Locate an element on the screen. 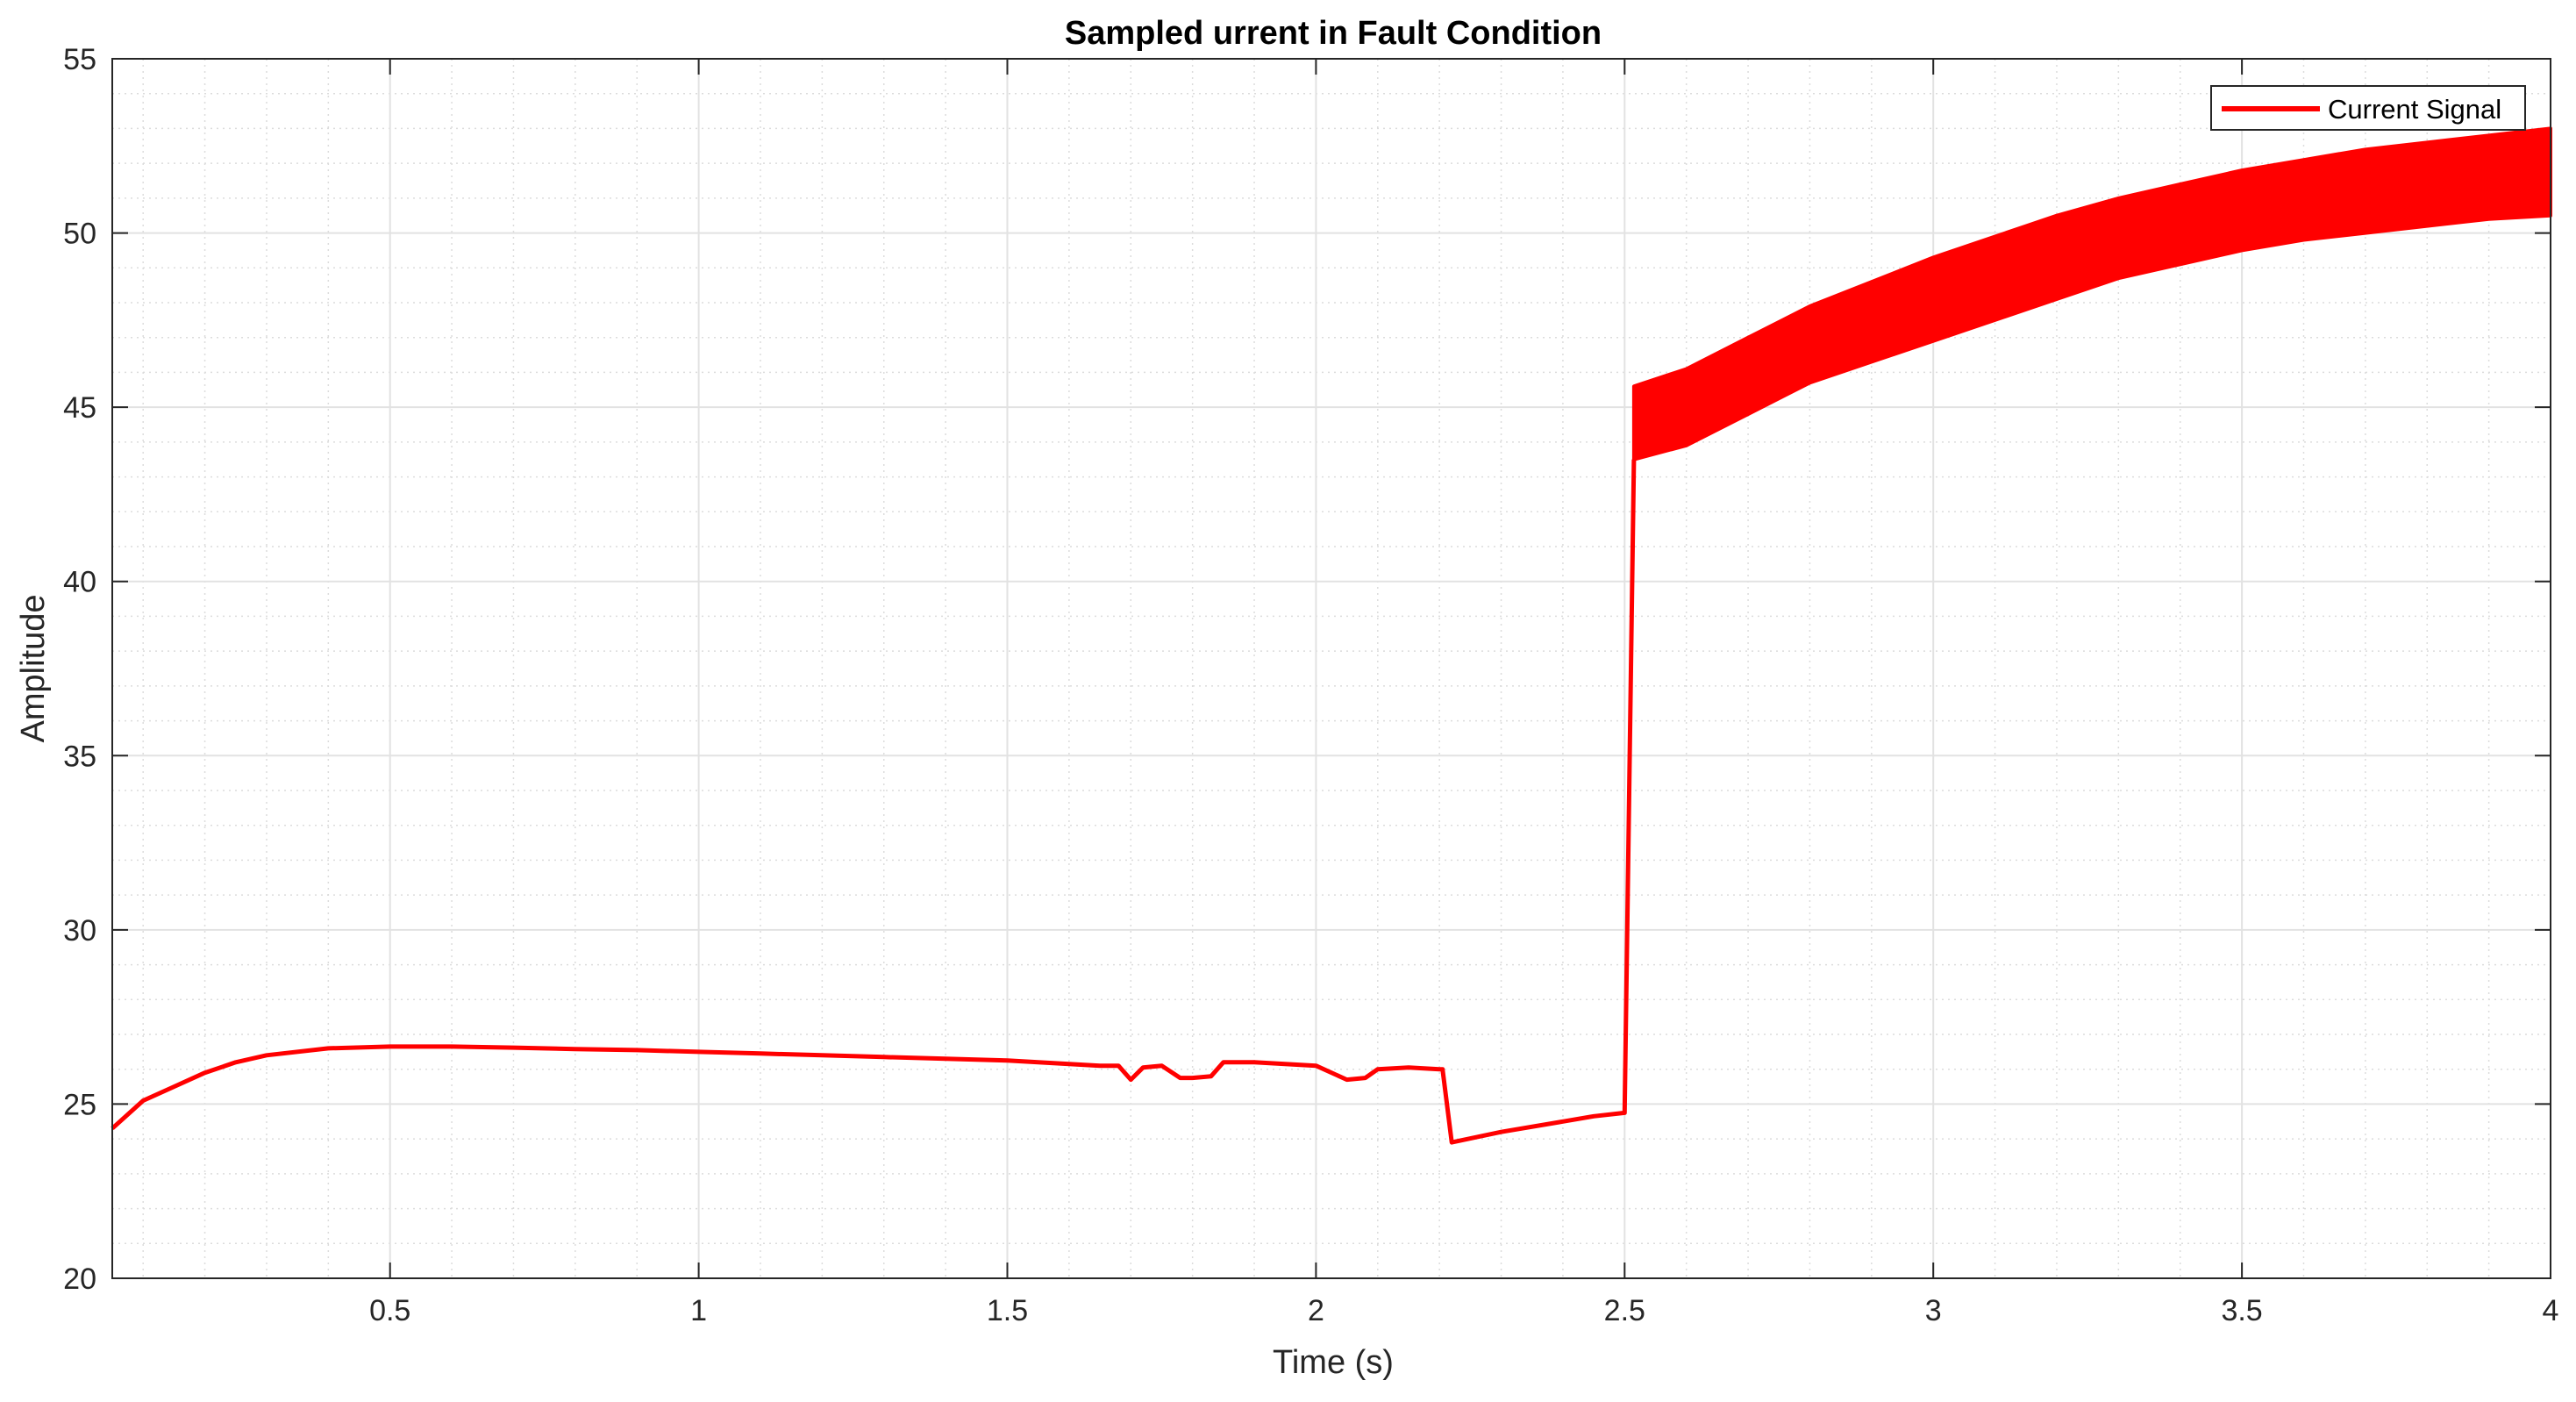  y-tick-labels: 20 25 30 35 40 45 50 55 is located at coordinates (79, 669).